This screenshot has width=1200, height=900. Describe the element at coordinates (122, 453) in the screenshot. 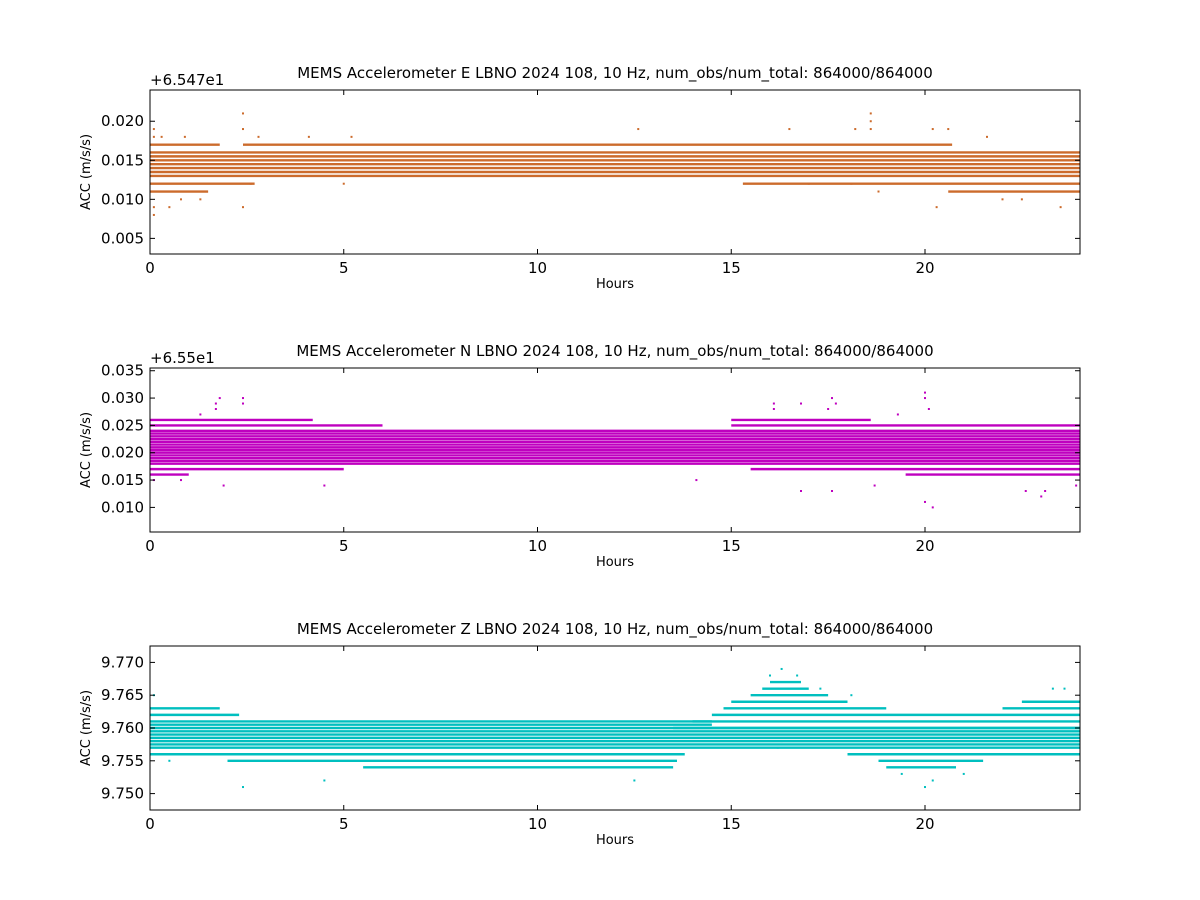

I see `y-tick-label: 0.020` at that location.